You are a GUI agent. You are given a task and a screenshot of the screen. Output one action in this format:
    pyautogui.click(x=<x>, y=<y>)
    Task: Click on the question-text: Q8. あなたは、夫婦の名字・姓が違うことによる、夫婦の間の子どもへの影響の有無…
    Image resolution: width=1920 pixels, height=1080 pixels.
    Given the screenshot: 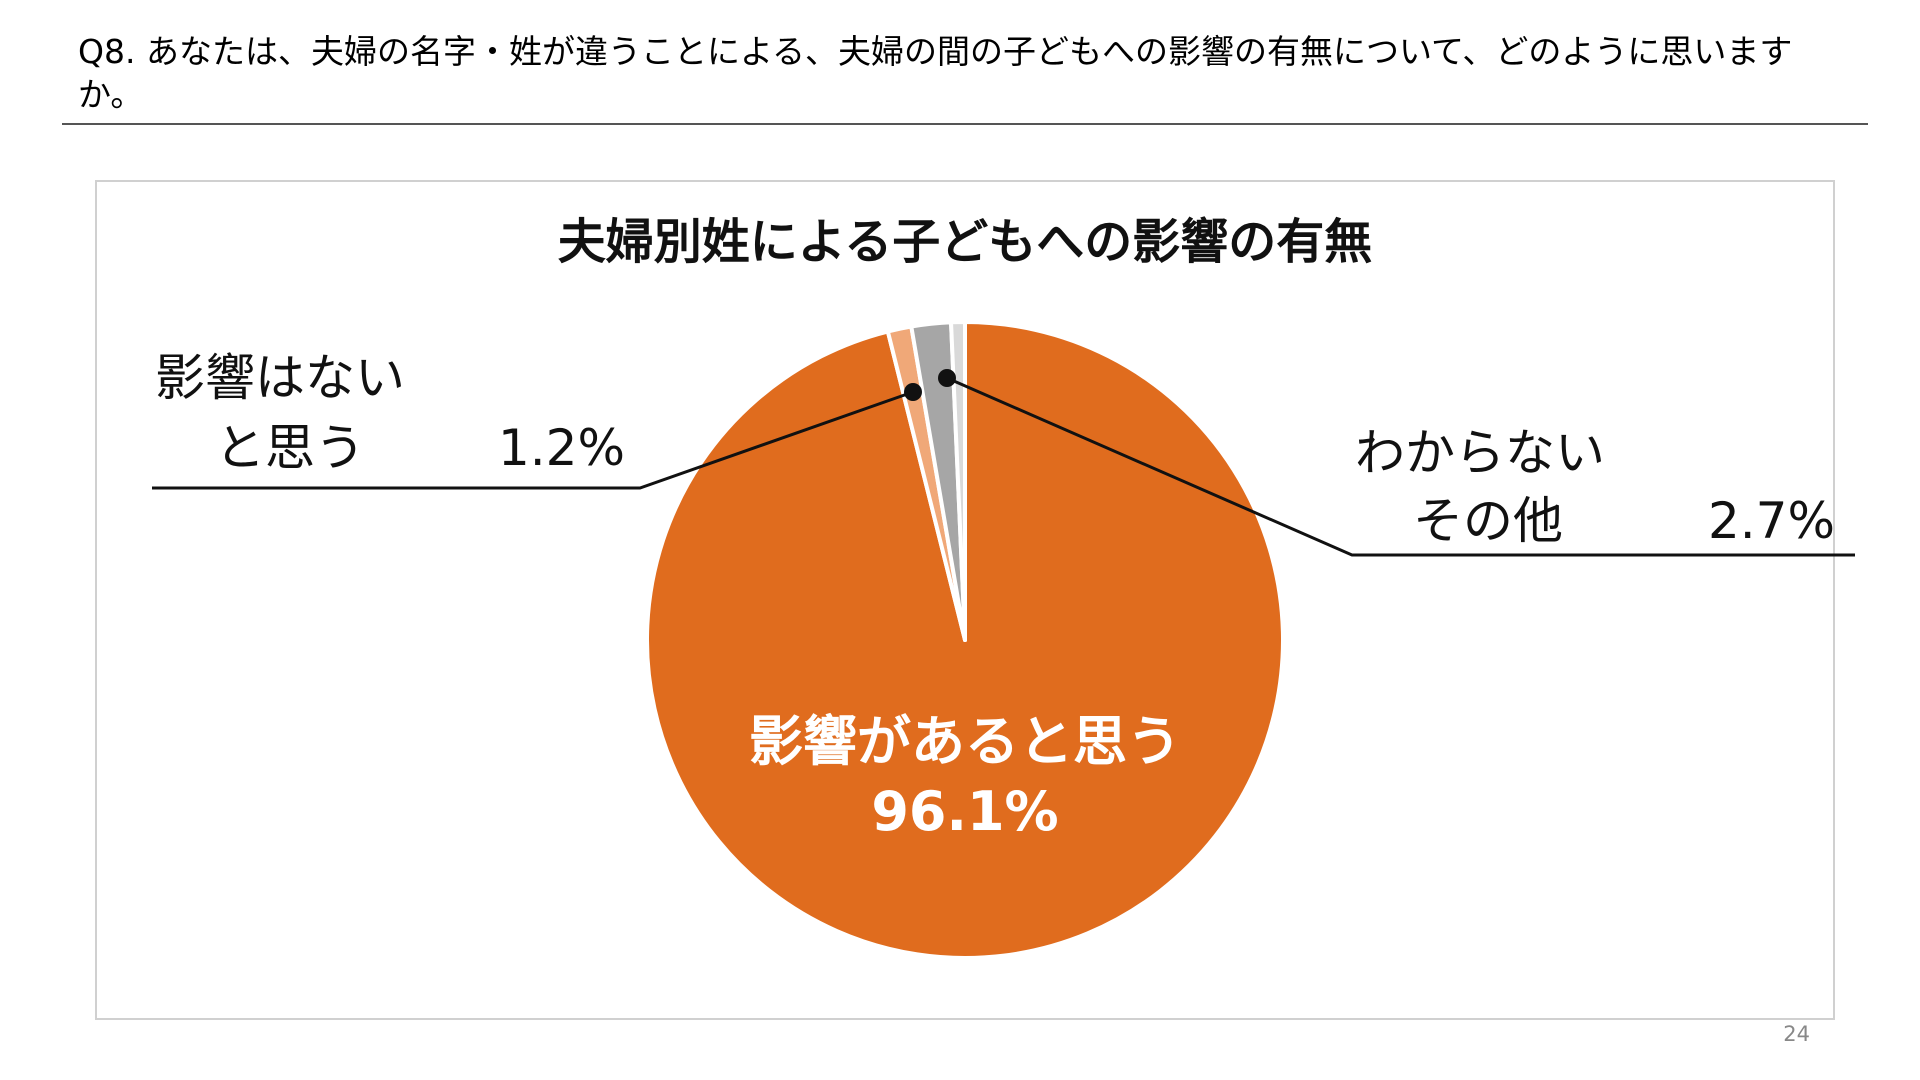 What is the action you would take?
    pyautogui.click(x=935, y=73)
    